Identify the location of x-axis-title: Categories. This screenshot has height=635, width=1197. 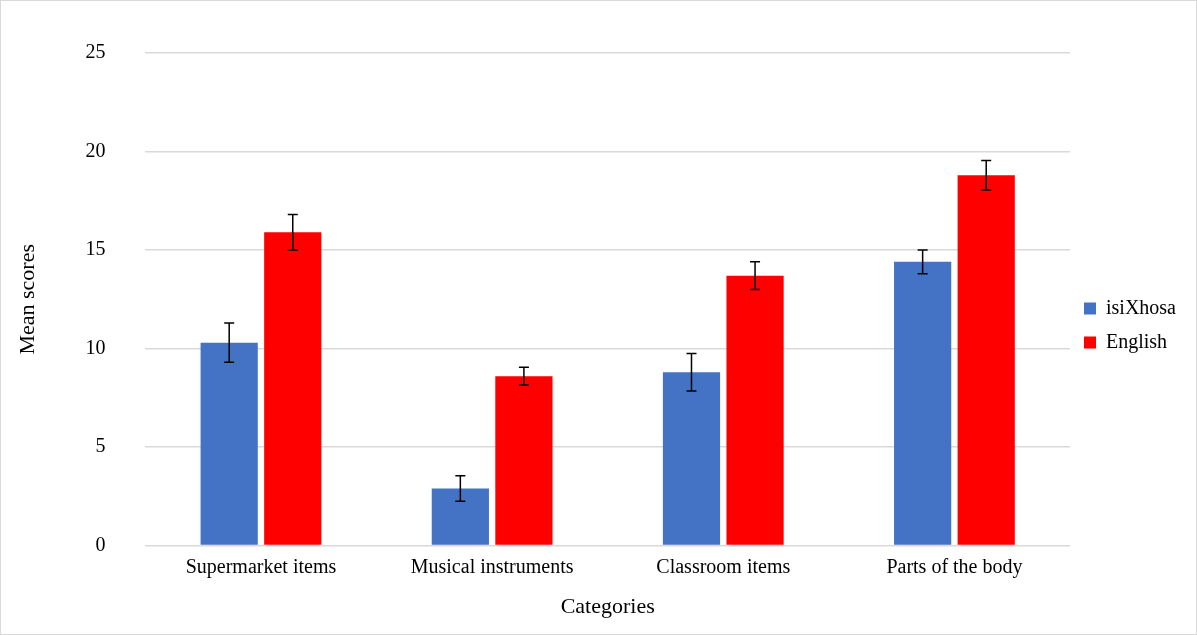
(607, 605).